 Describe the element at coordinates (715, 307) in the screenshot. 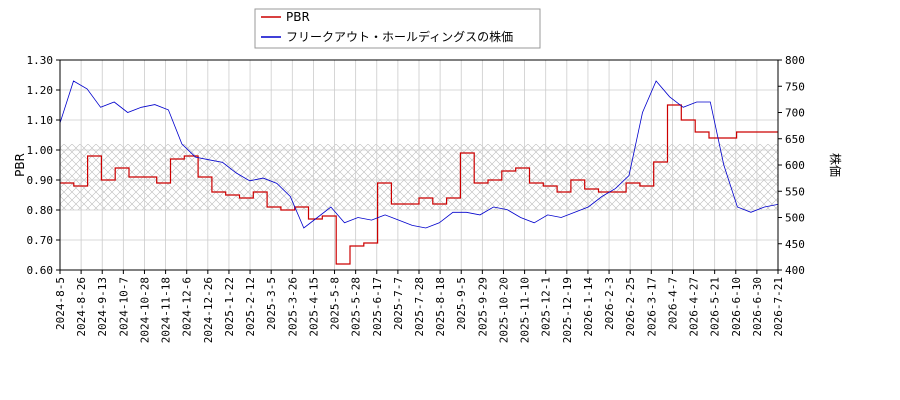

I see `x-tick-label: 2026-5-21` at that location.